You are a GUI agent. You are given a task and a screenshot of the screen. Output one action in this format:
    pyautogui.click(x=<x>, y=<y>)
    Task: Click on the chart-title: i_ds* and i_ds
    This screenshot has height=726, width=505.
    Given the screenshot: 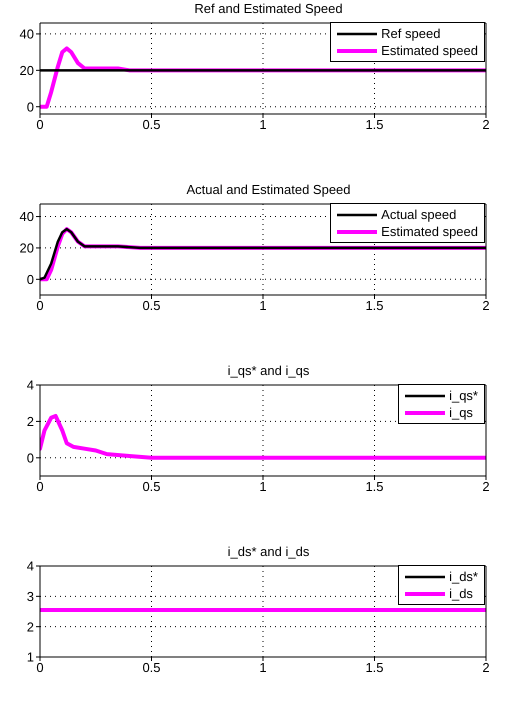 What is the action you would take?
    pyautogui.click(x=269, y=551)
    